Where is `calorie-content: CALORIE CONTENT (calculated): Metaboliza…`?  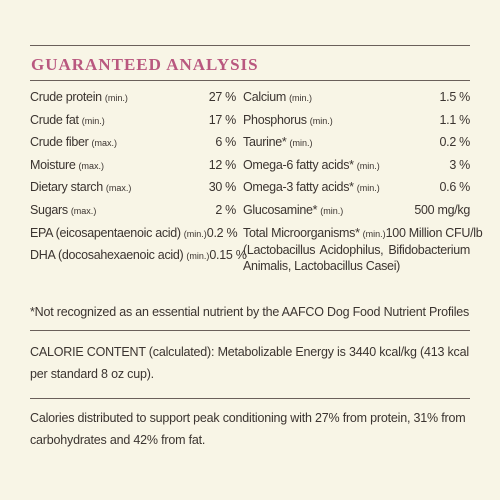
calorie-content: CALORIE CONTENT (calculated): Metaboliza… is located at coordinates (249, 363).